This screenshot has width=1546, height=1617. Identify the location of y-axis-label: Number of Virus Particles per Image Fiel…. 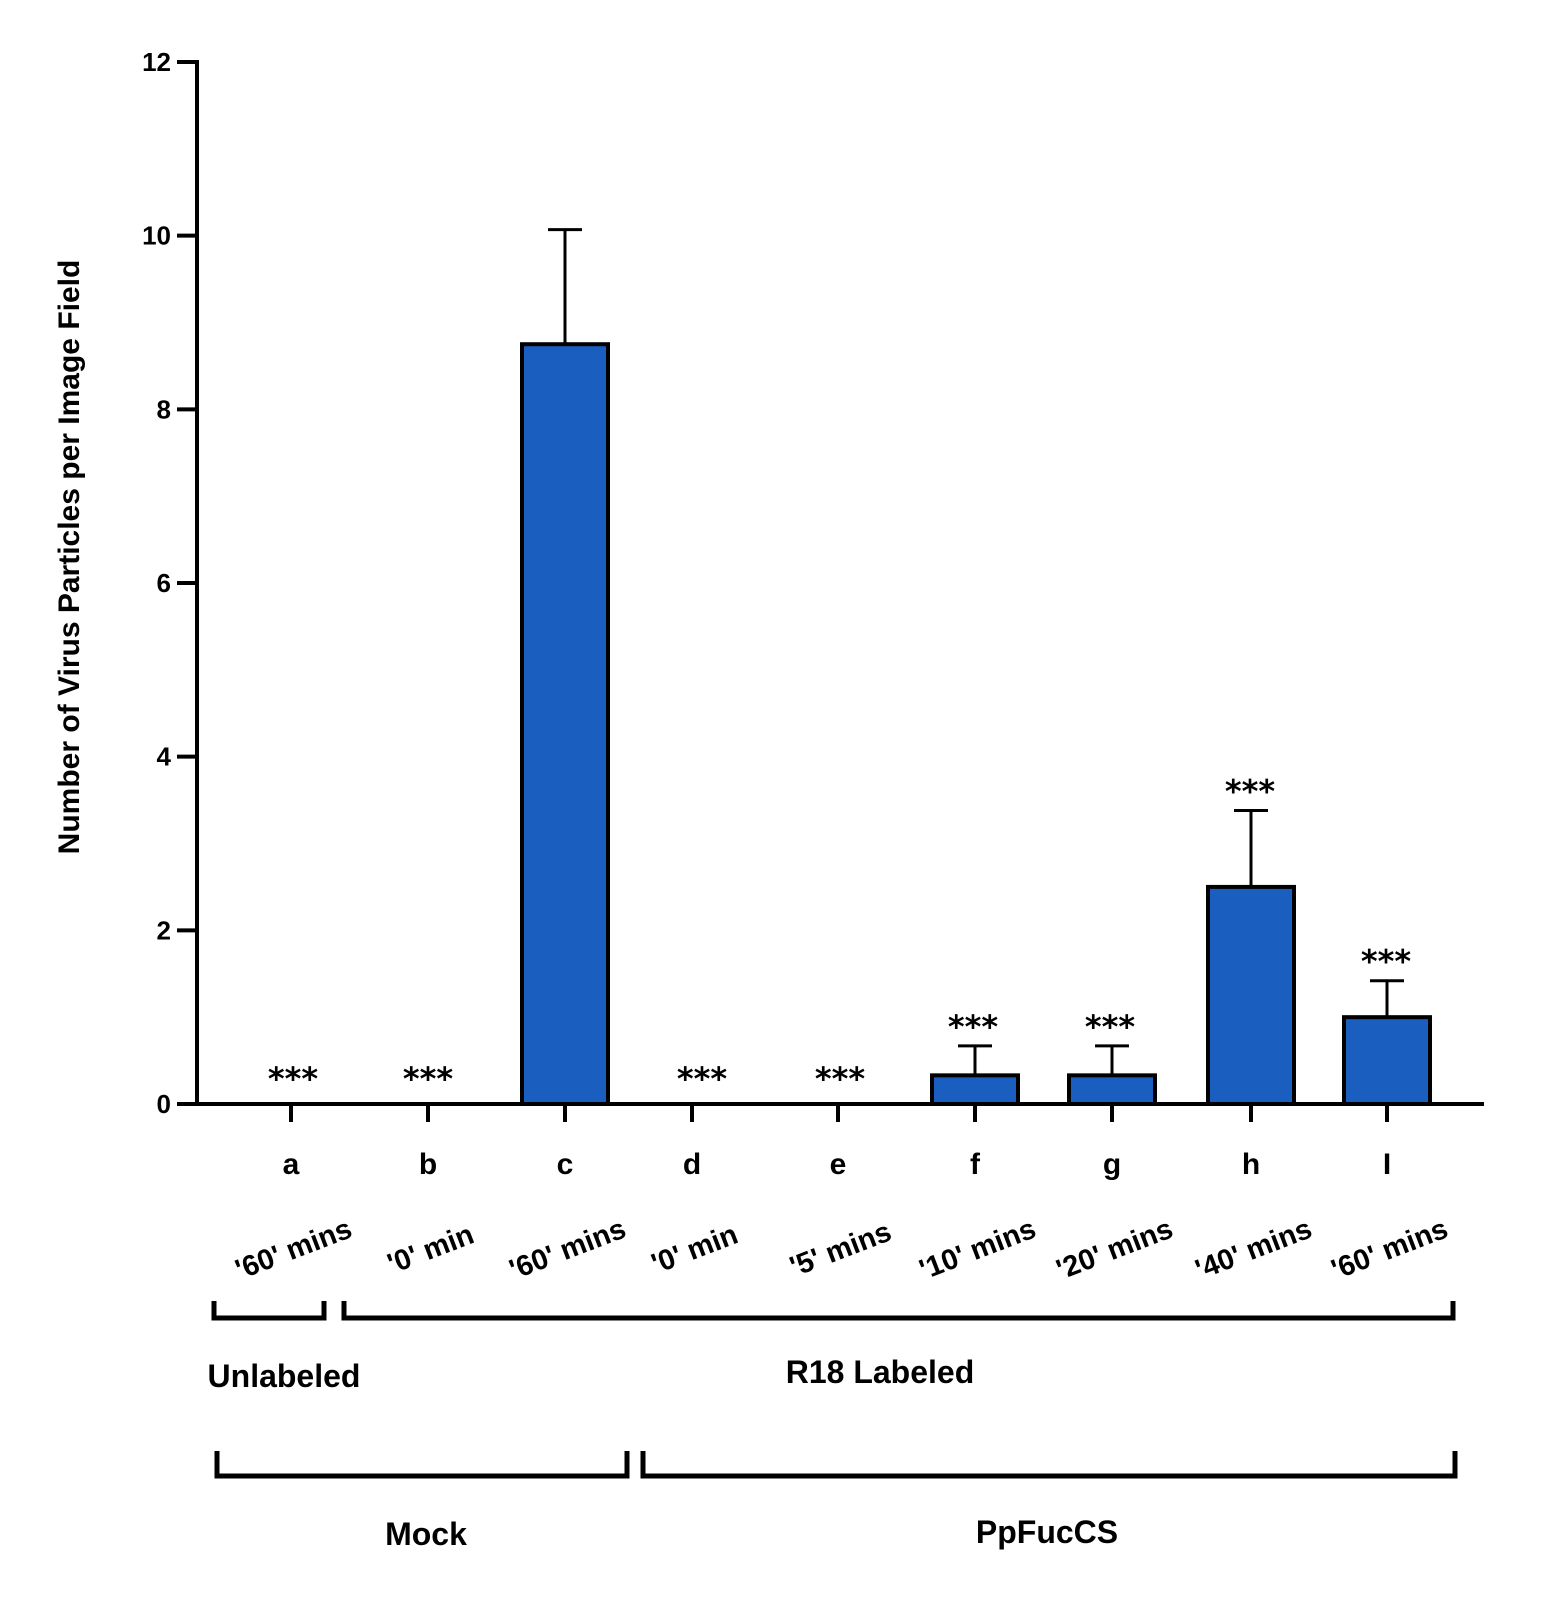
(69, 557).